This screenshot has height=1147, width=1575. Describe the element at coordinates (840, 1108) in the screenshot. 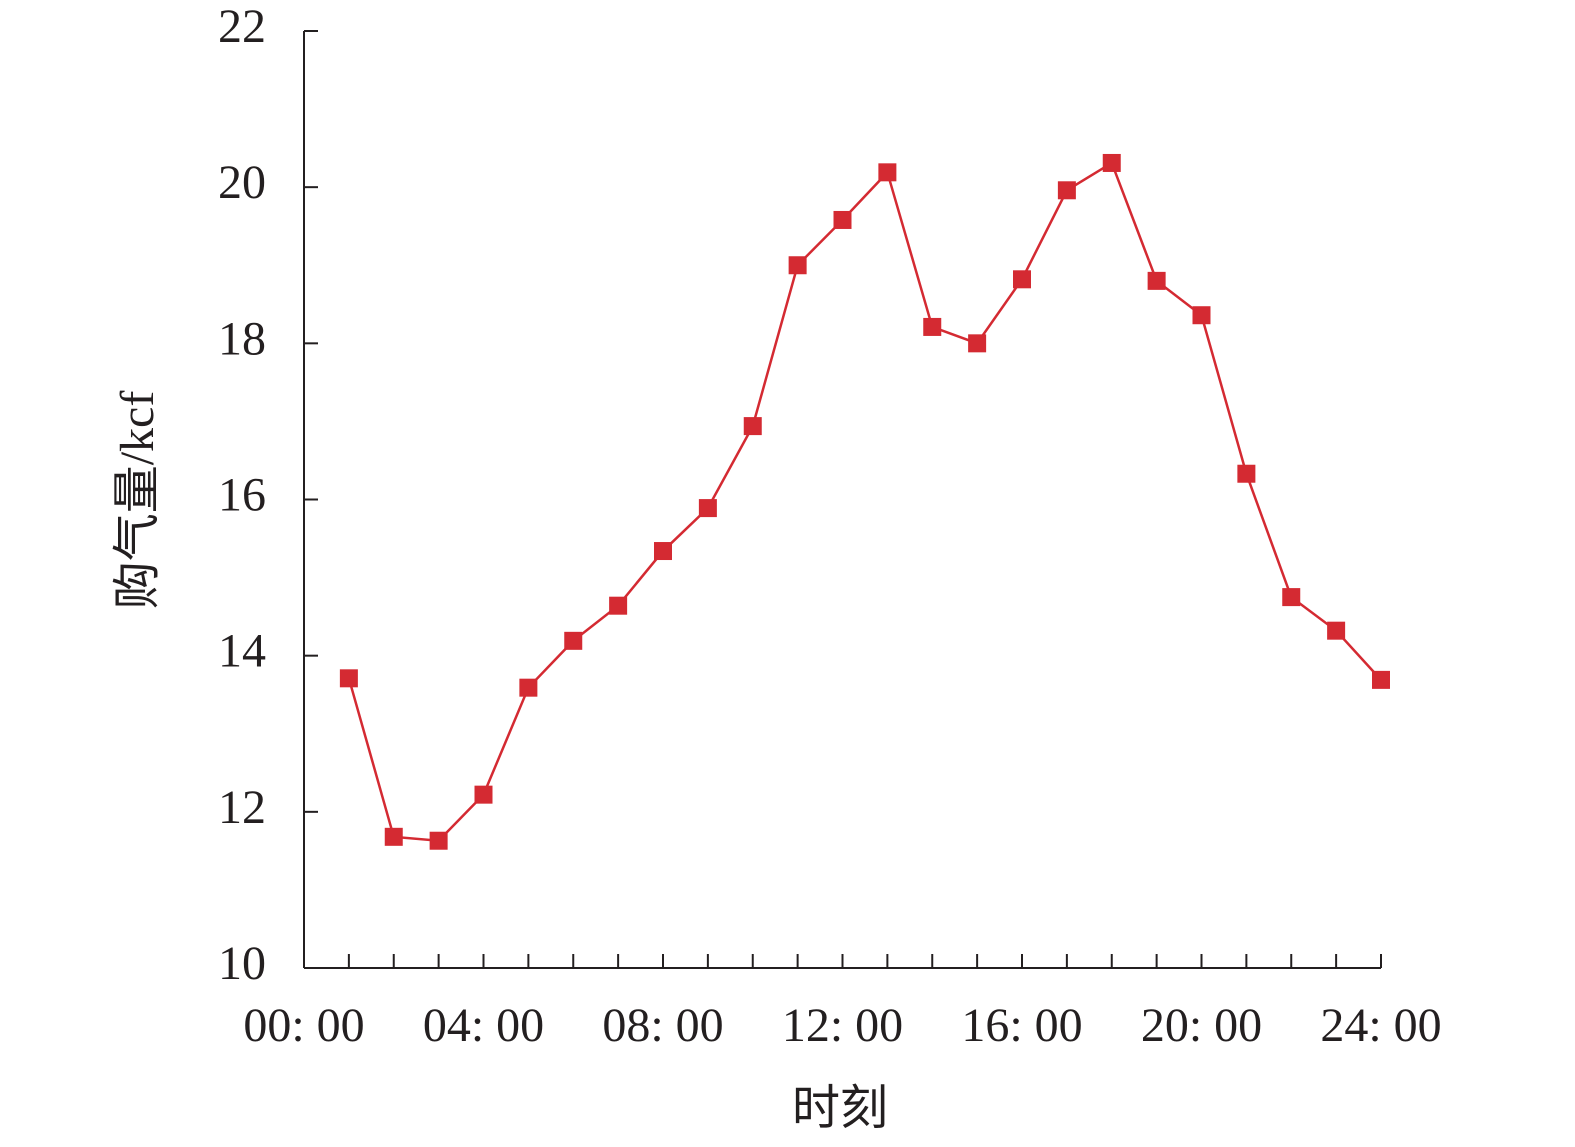

I see `x-axis-label: 时刻` at that location.